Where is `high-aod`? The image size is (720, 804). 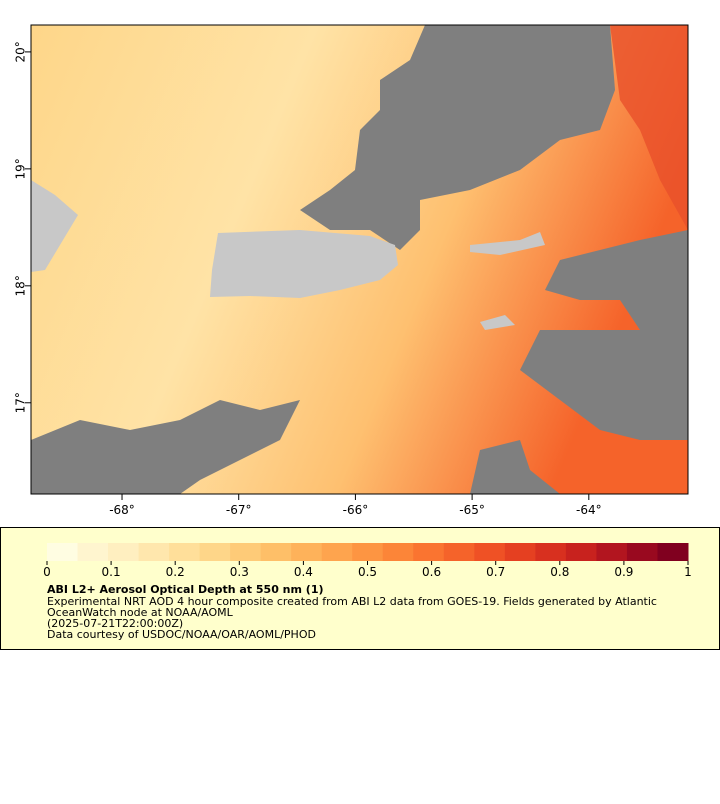
high-aod is located at coordinates (649, 127).